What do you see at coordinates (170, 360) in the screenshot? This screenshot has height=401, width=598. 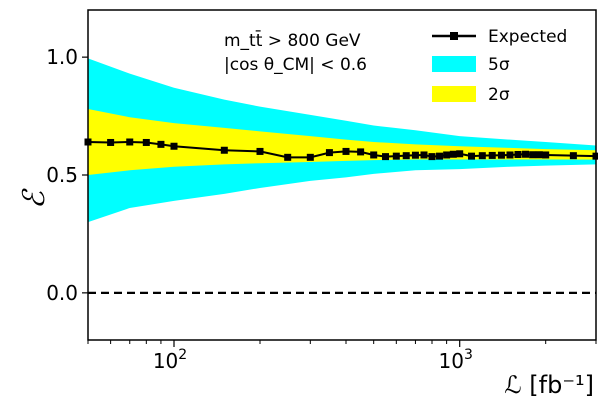 I see `x-tick-label: 10²` at bounding box center [170, 360].